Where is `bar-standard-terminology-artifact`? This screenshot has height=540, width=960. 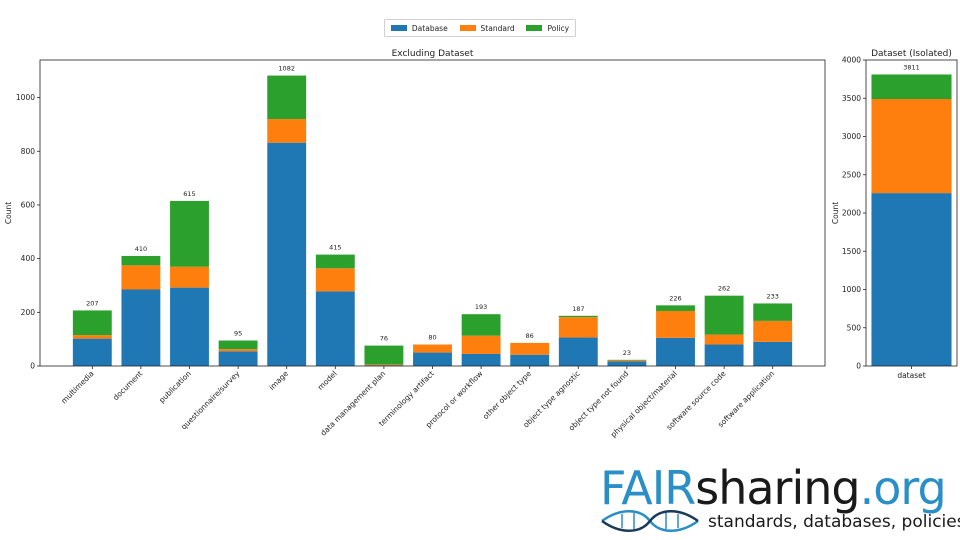
bar-standard-terminology-artifact is located at coordinates (432, 348).